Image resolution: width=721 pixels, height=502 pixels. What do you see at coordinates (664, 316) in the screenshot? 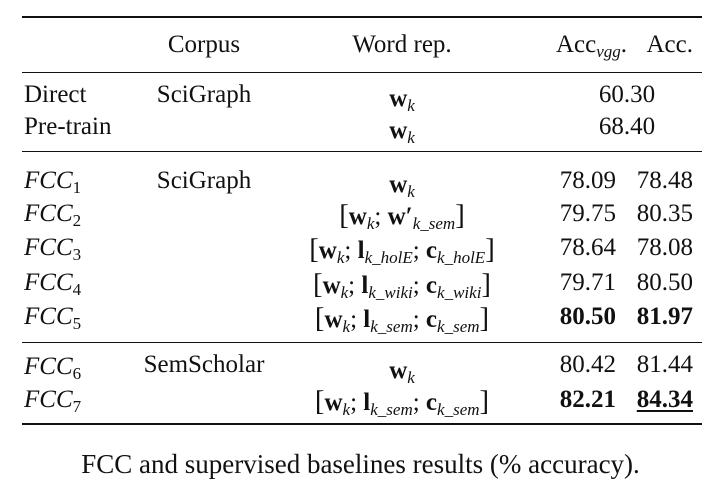
I see `row-fcc5-acc: 81.97` at bounding box center [664, 316].